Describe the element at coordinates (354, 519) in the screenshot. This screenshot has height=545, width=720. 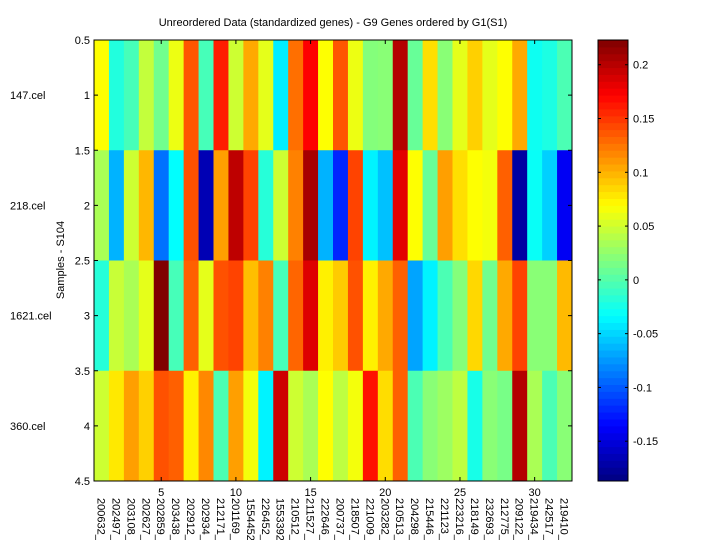
I see `column-label: 218507_` at that location.